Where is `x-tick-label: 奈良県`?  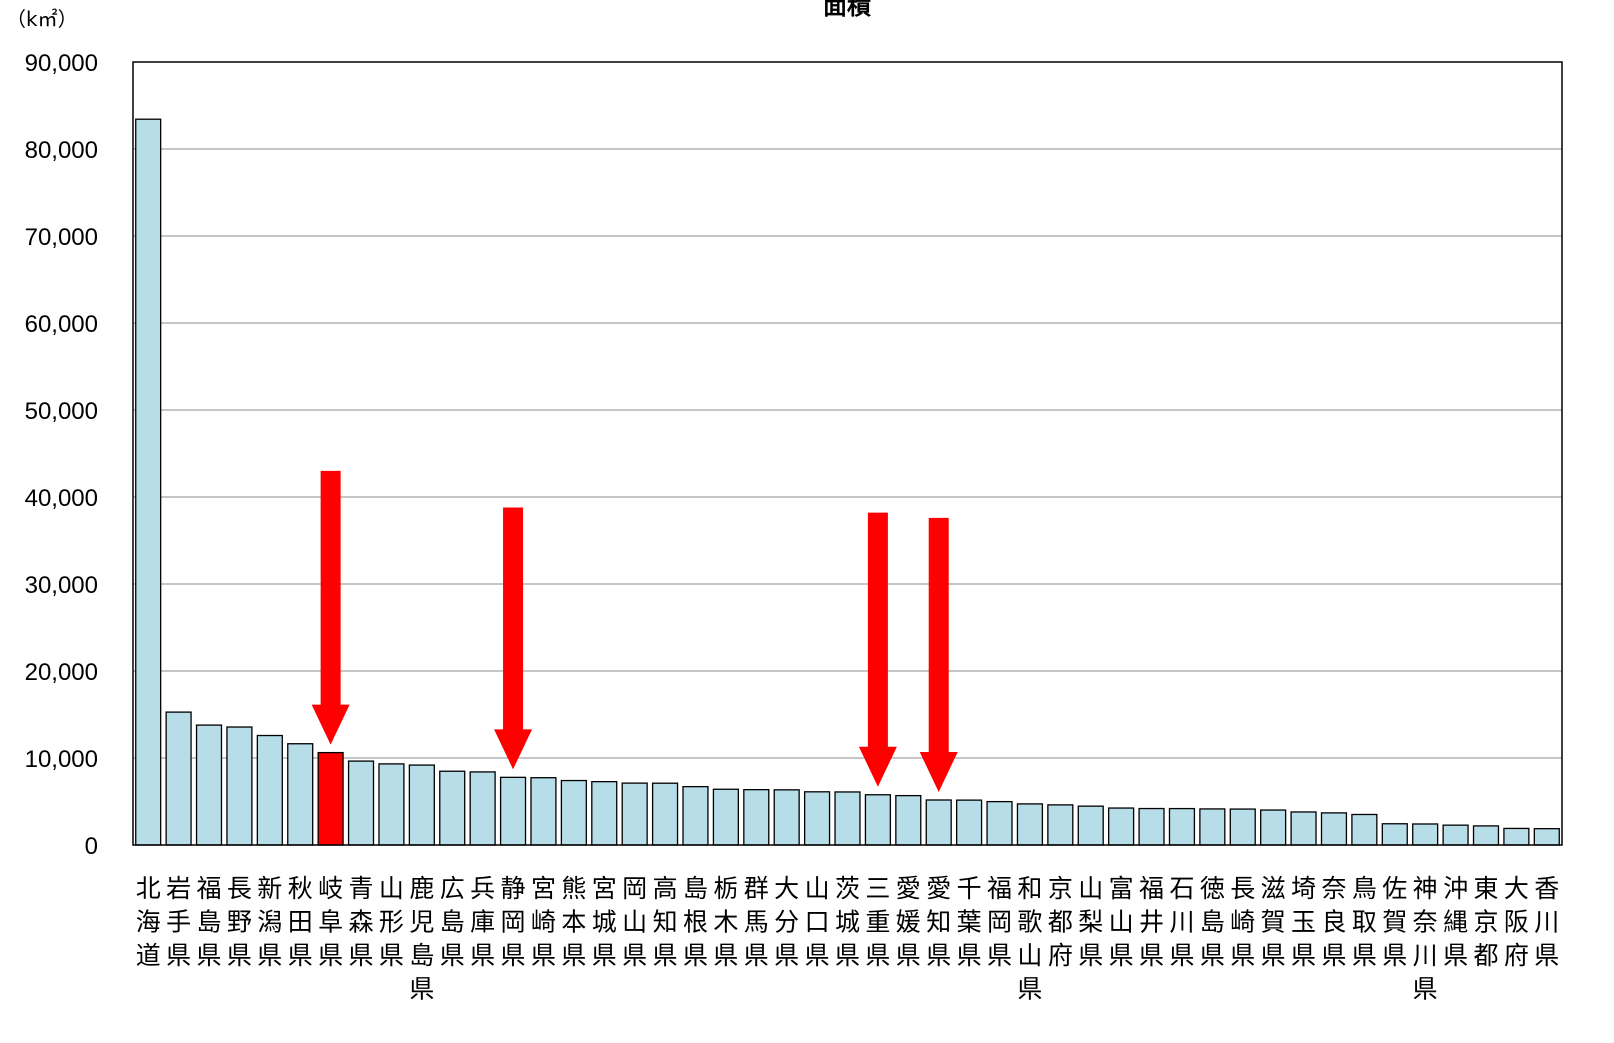
x-tick-label: 奈良県 is located at coordinates (1333, 922).